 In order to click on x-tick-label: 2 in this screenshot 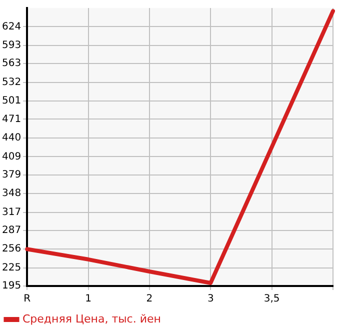, I will do `click(149, 299)`.